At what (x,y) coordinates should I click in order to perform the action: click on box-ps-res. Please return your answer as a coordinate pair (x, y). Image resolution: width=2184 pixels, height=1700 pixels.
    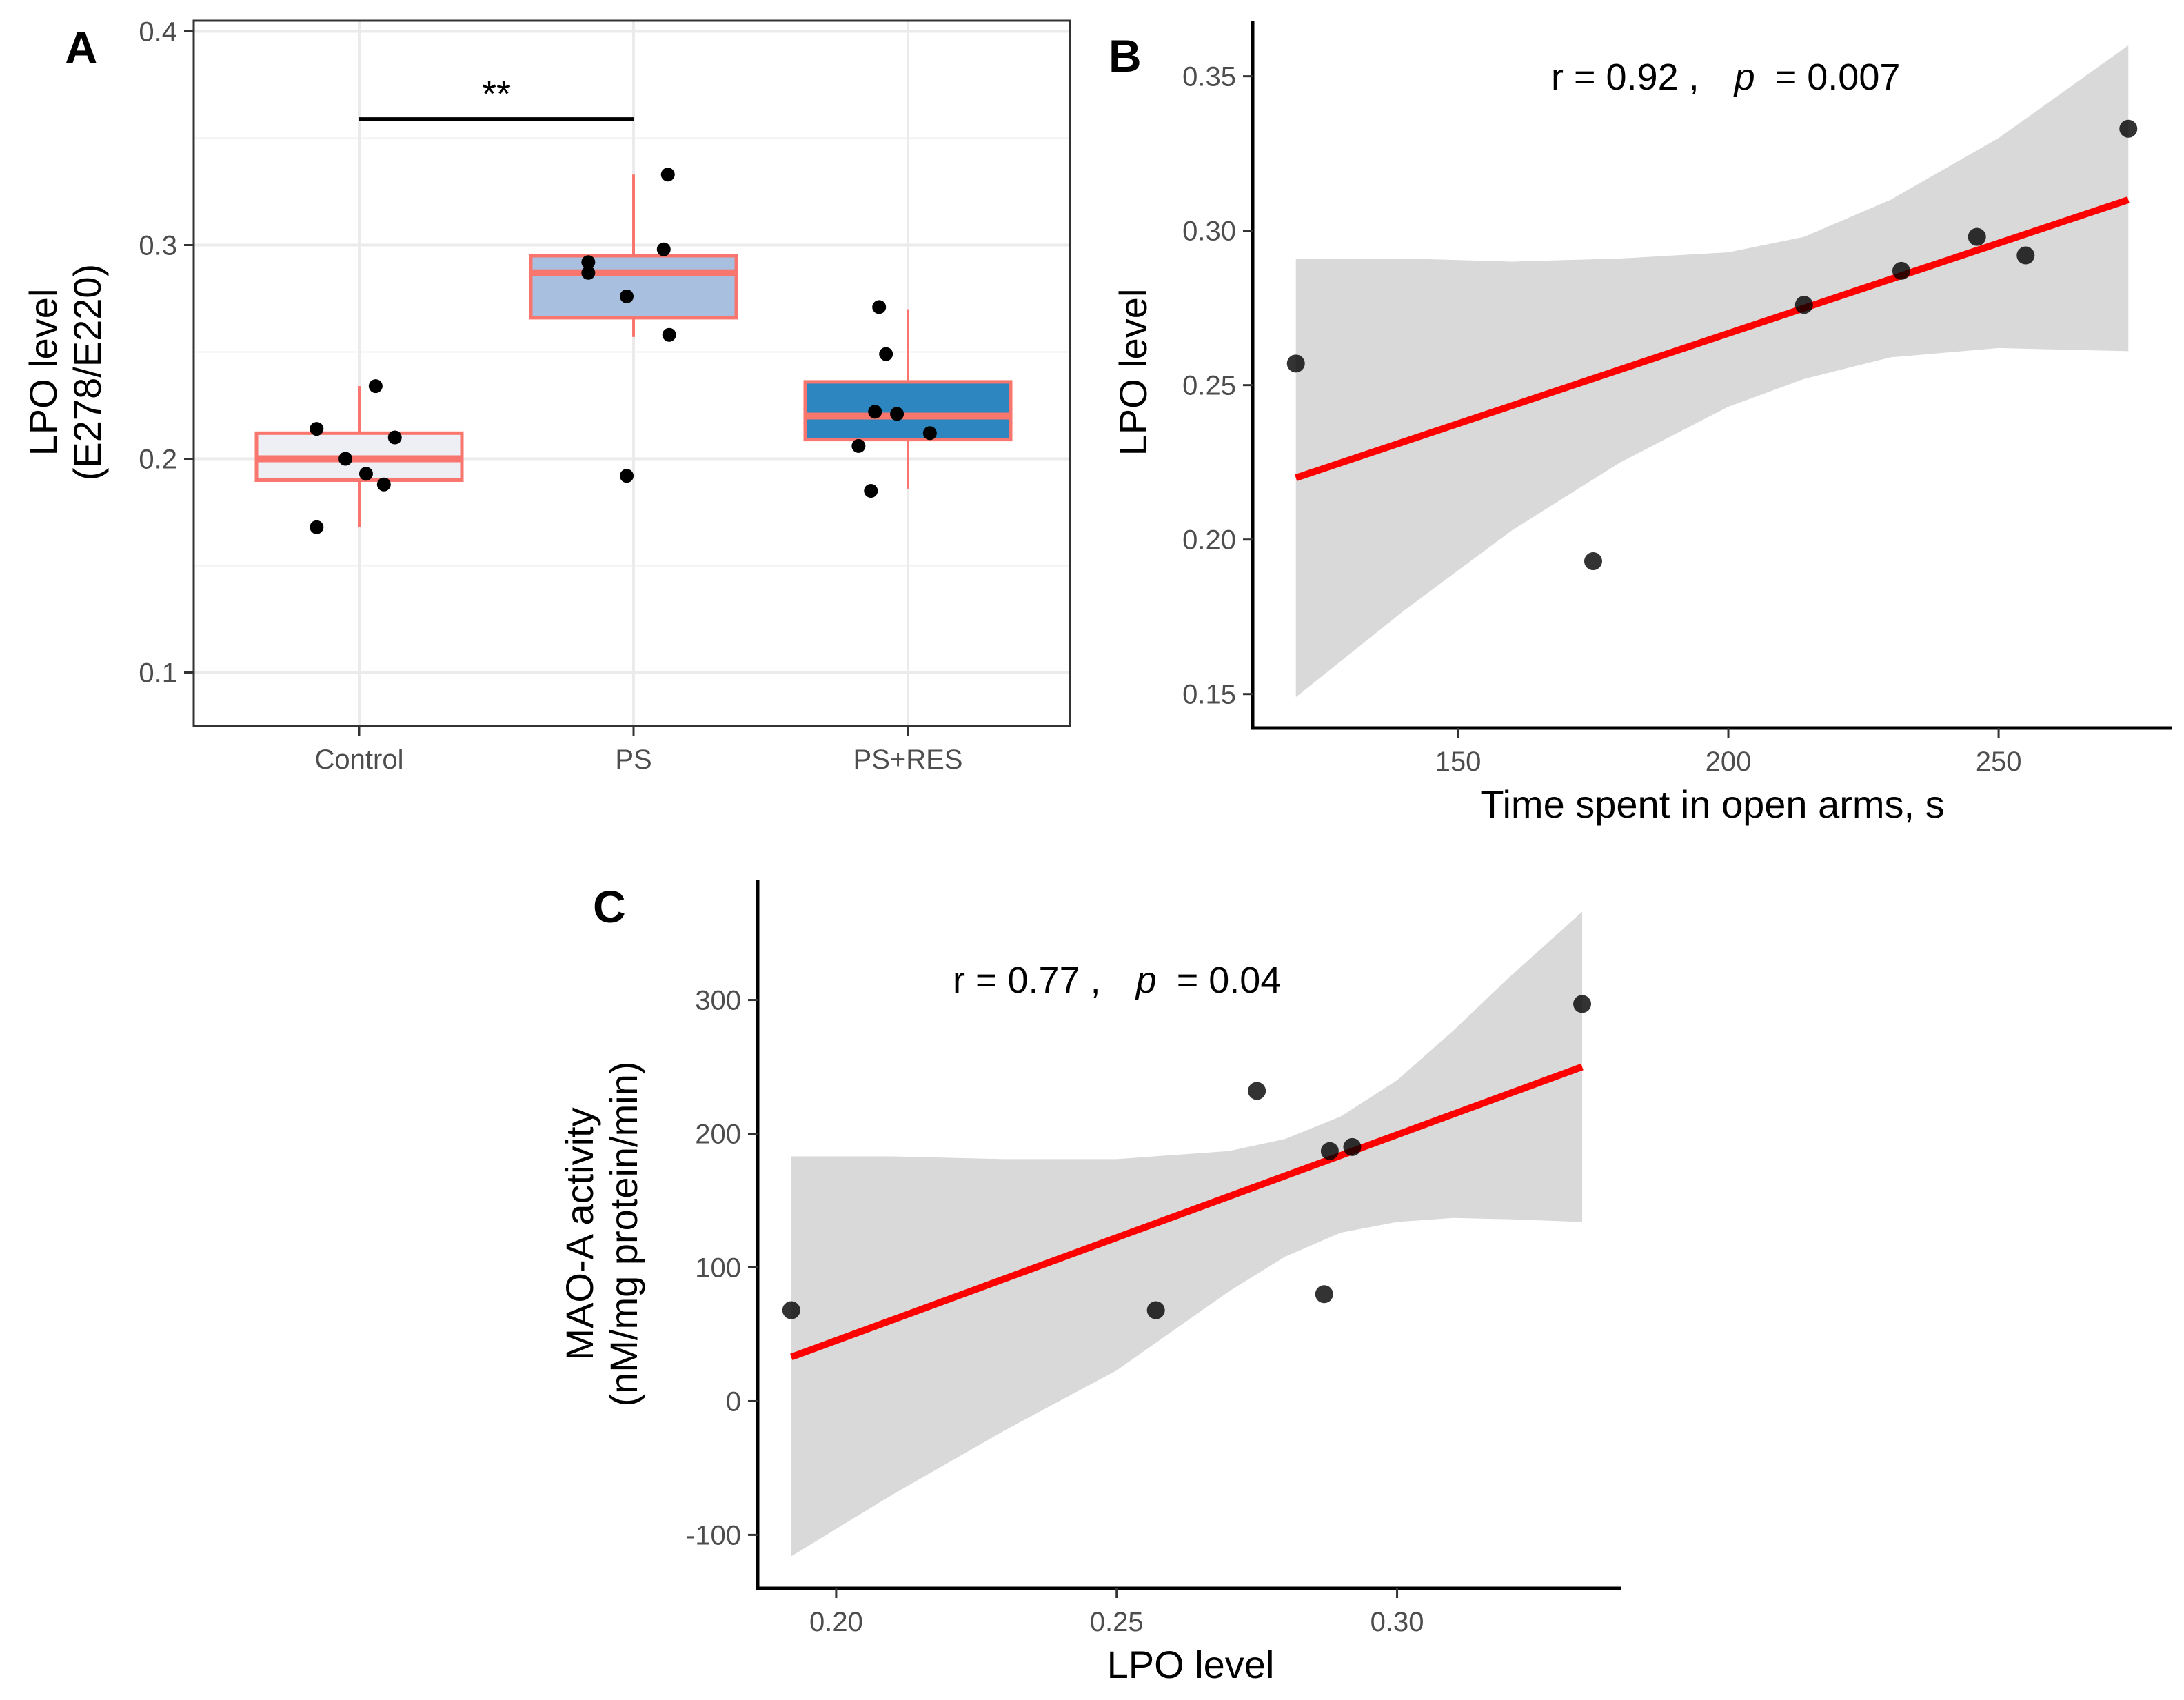
    Looking at the image, I should click on (908, 399).